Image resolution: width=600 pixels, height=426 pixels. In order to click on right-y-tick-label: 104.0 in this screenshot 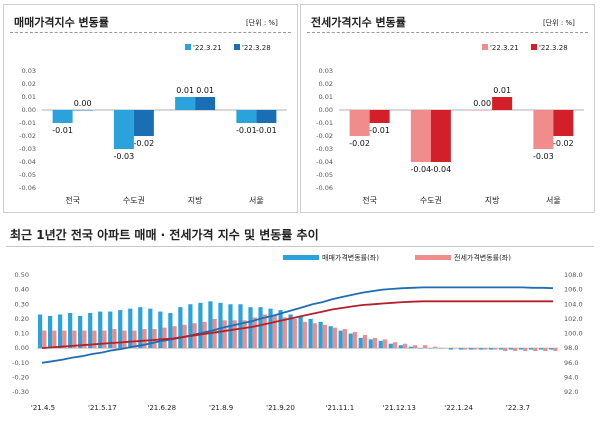, I will do `click(573, 304)`.